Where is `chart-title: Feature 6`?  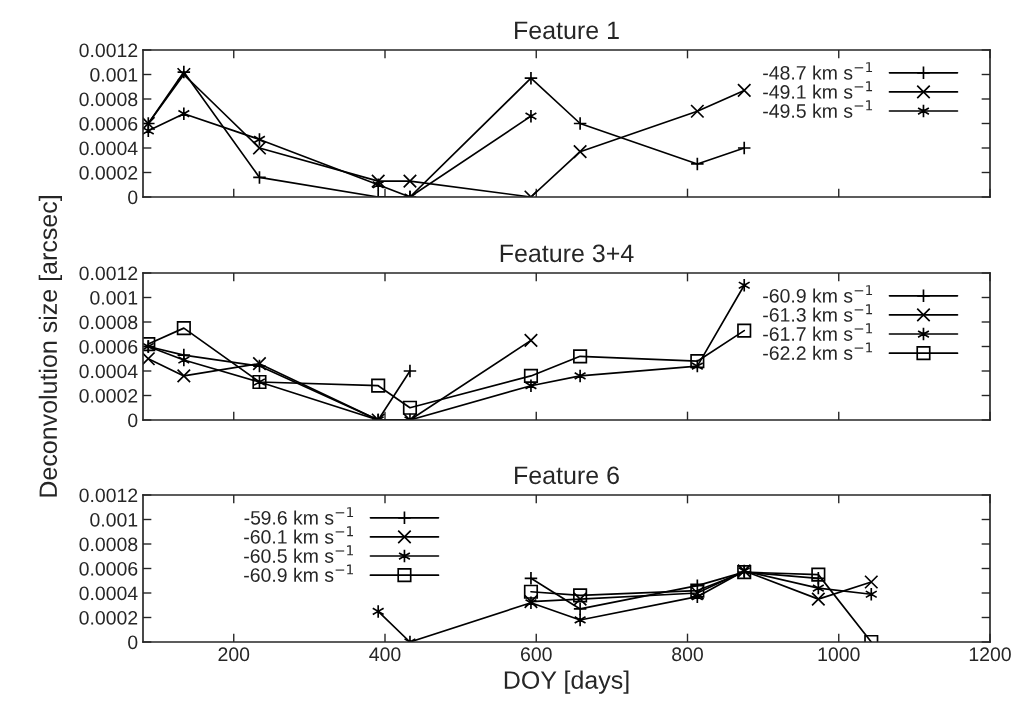
chart-title: Feature 6 is located at coordinates (567, 475).